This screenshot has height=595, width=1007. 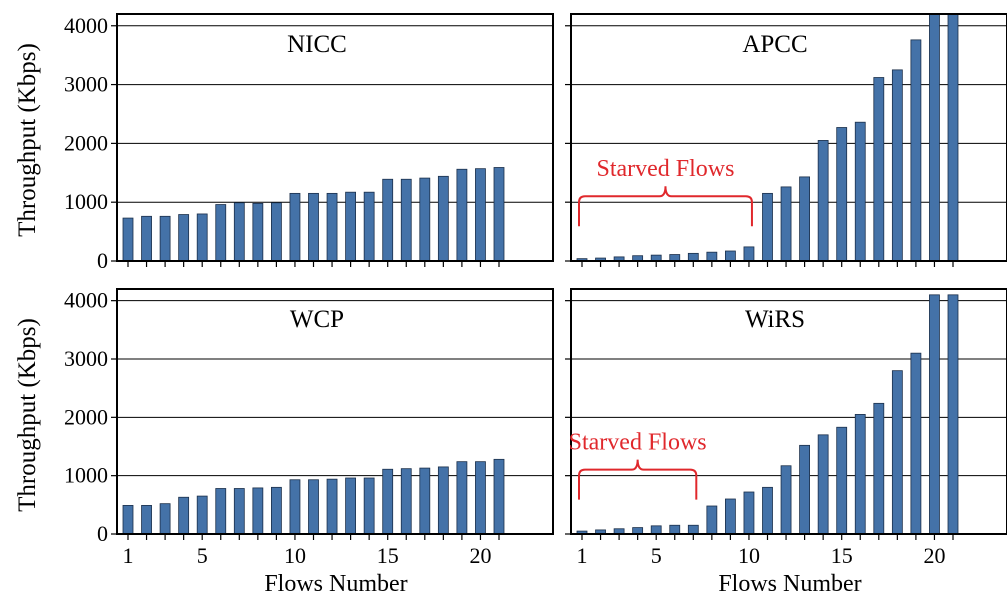 I want to click on panel-title: WiRS, so click(x=775, y=319).